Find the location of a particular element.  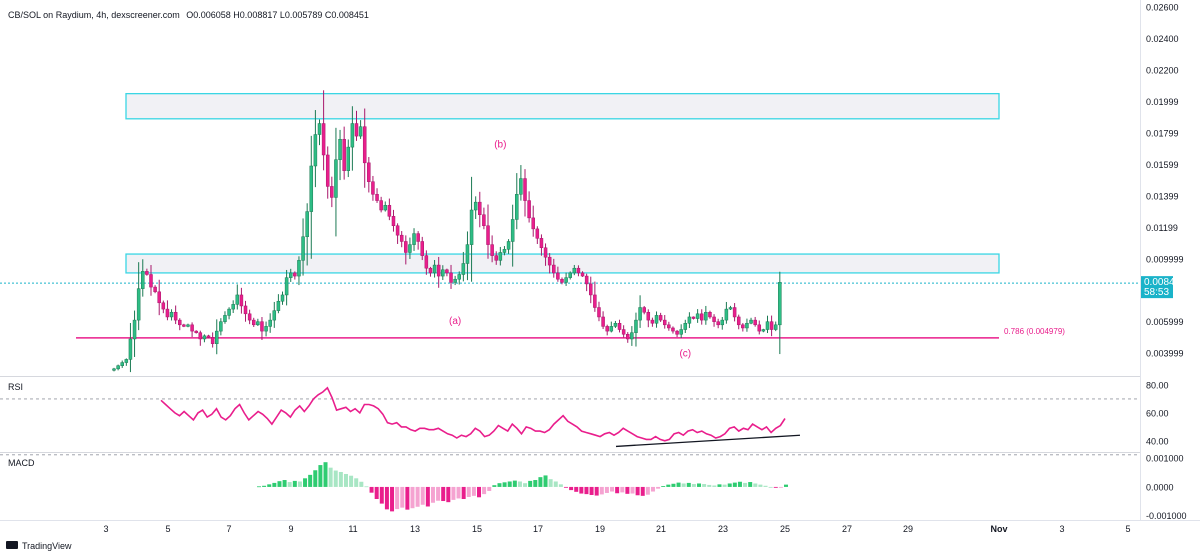

time-axis: 3 5 7 9 11 13 15 17 19 21 23 25 27 29 Nov 3 5 is located at coordinates (616, 529).